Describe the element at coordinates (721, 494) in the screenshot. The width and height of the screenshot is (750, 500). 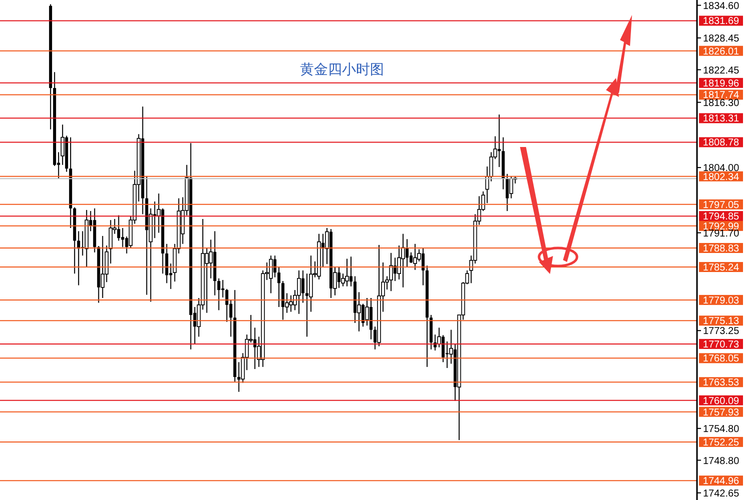
I see `y-tick-label: 1742.65` at that location.